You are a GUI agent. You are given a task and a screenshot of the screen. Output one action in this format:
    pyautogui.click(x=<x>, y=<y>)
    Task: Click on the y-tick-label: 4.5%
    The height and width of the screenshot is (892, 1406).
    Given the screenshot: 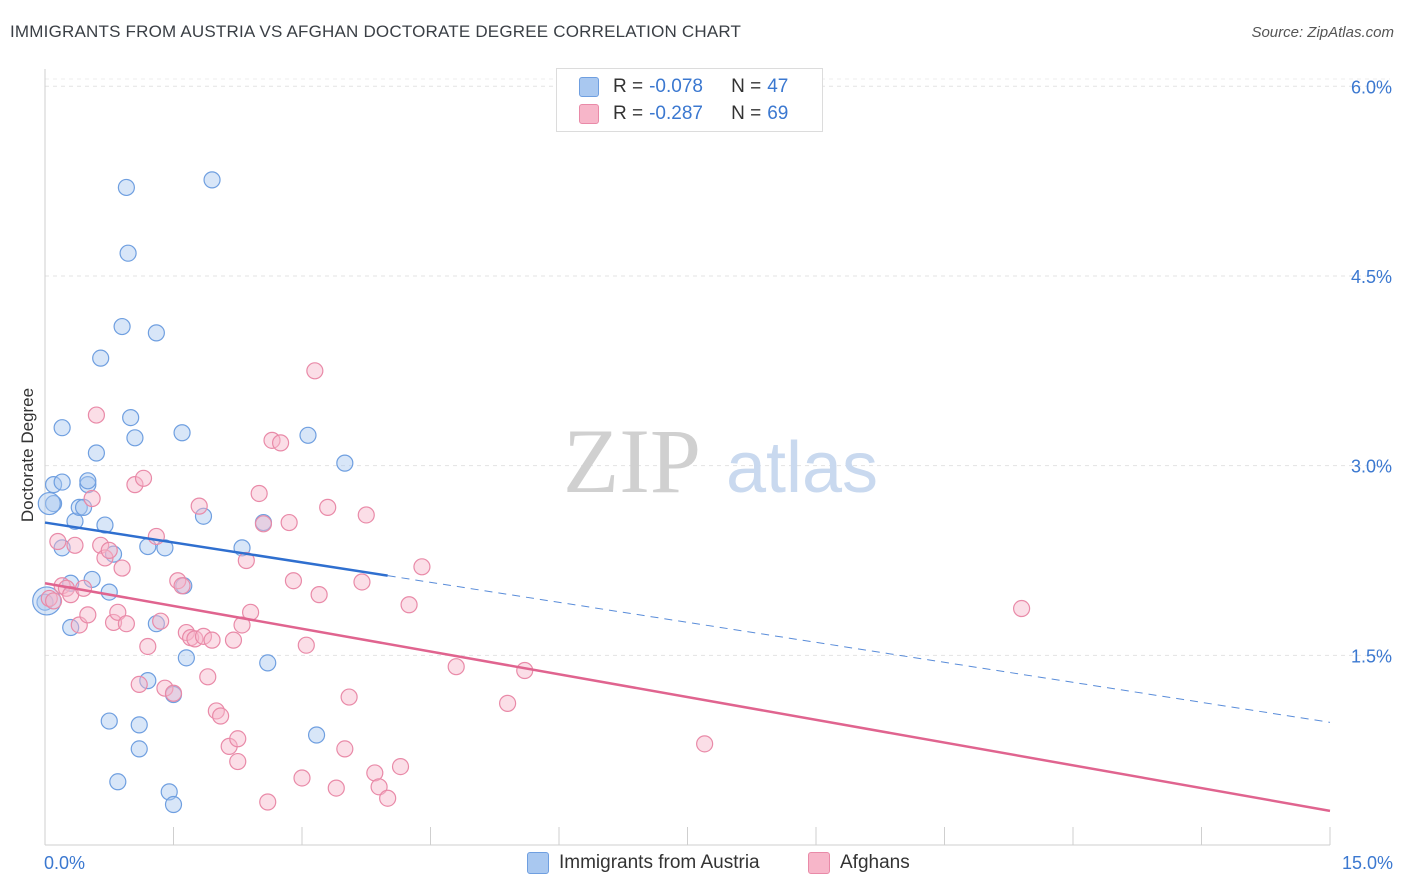 What is the action you would take?
    pyautogui.click(x=1371, y=277)
    